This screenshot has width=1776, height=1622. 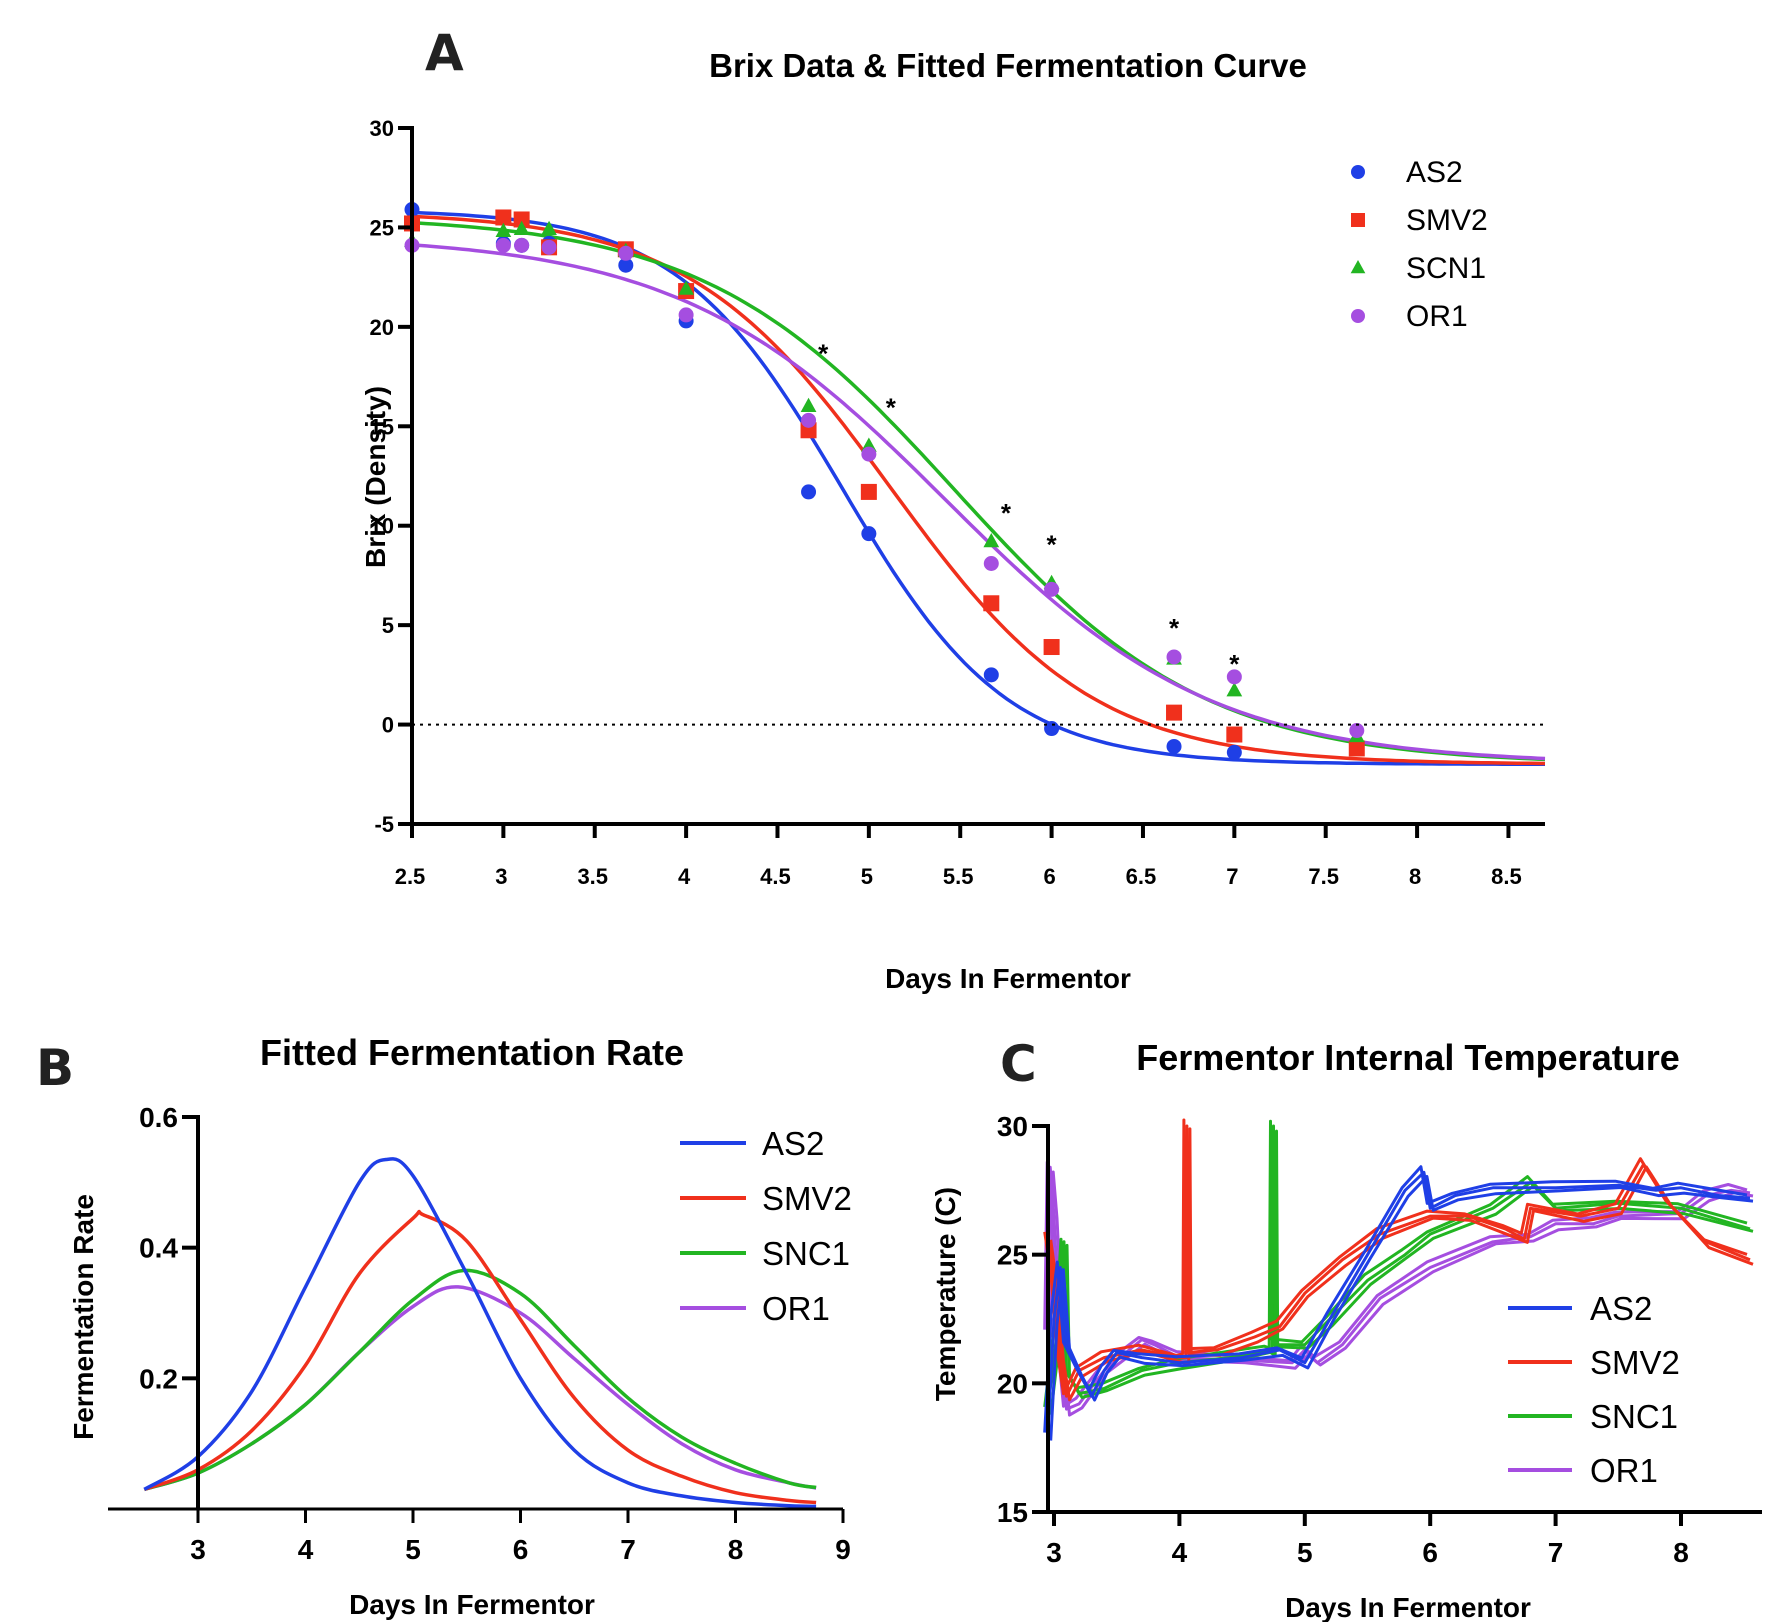 What do you see at coordinates (501, 876) in the screenshot?
I see `panel-a-x-tick-label: 3` at bounding box center [501, 876].